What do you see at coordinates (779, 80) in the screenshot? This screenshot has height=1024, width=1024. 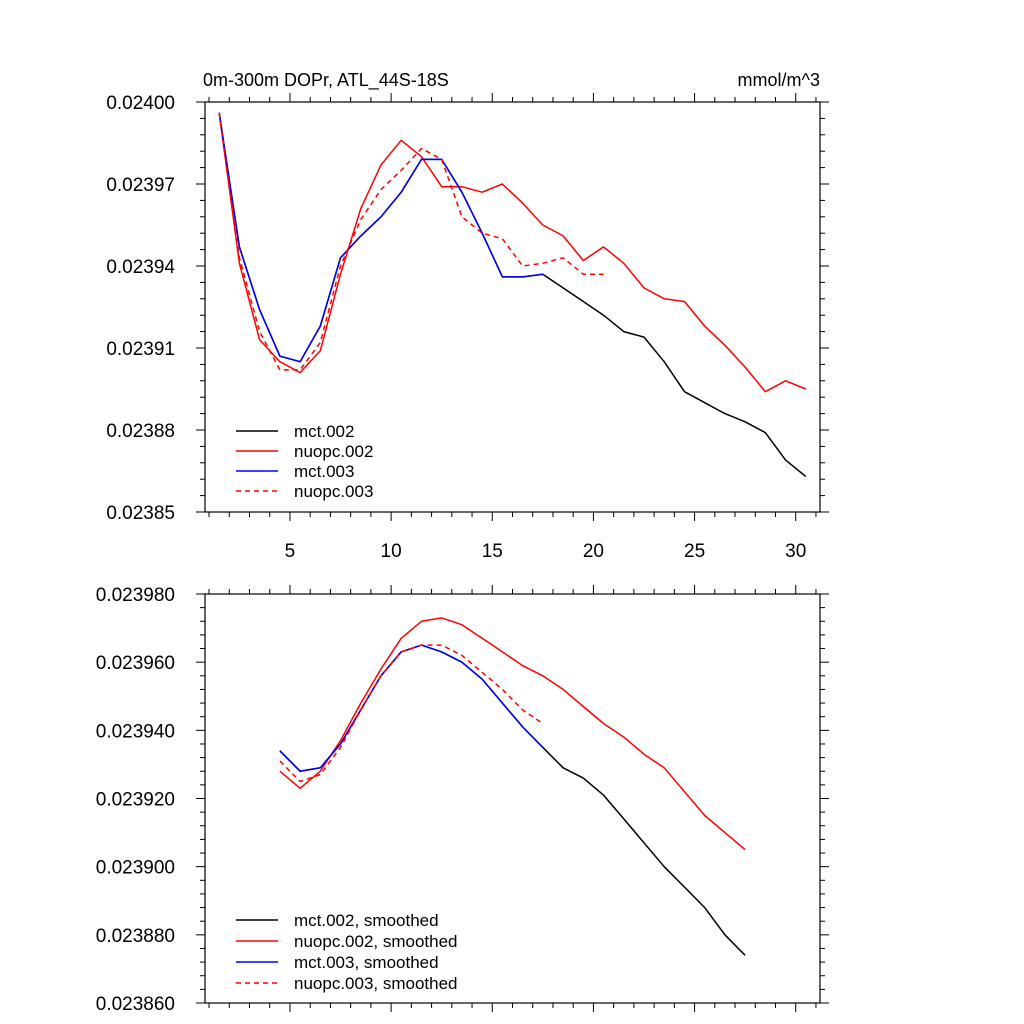 I see `top-panel-units: mmol/m^3` at bounding box center [779, 80].